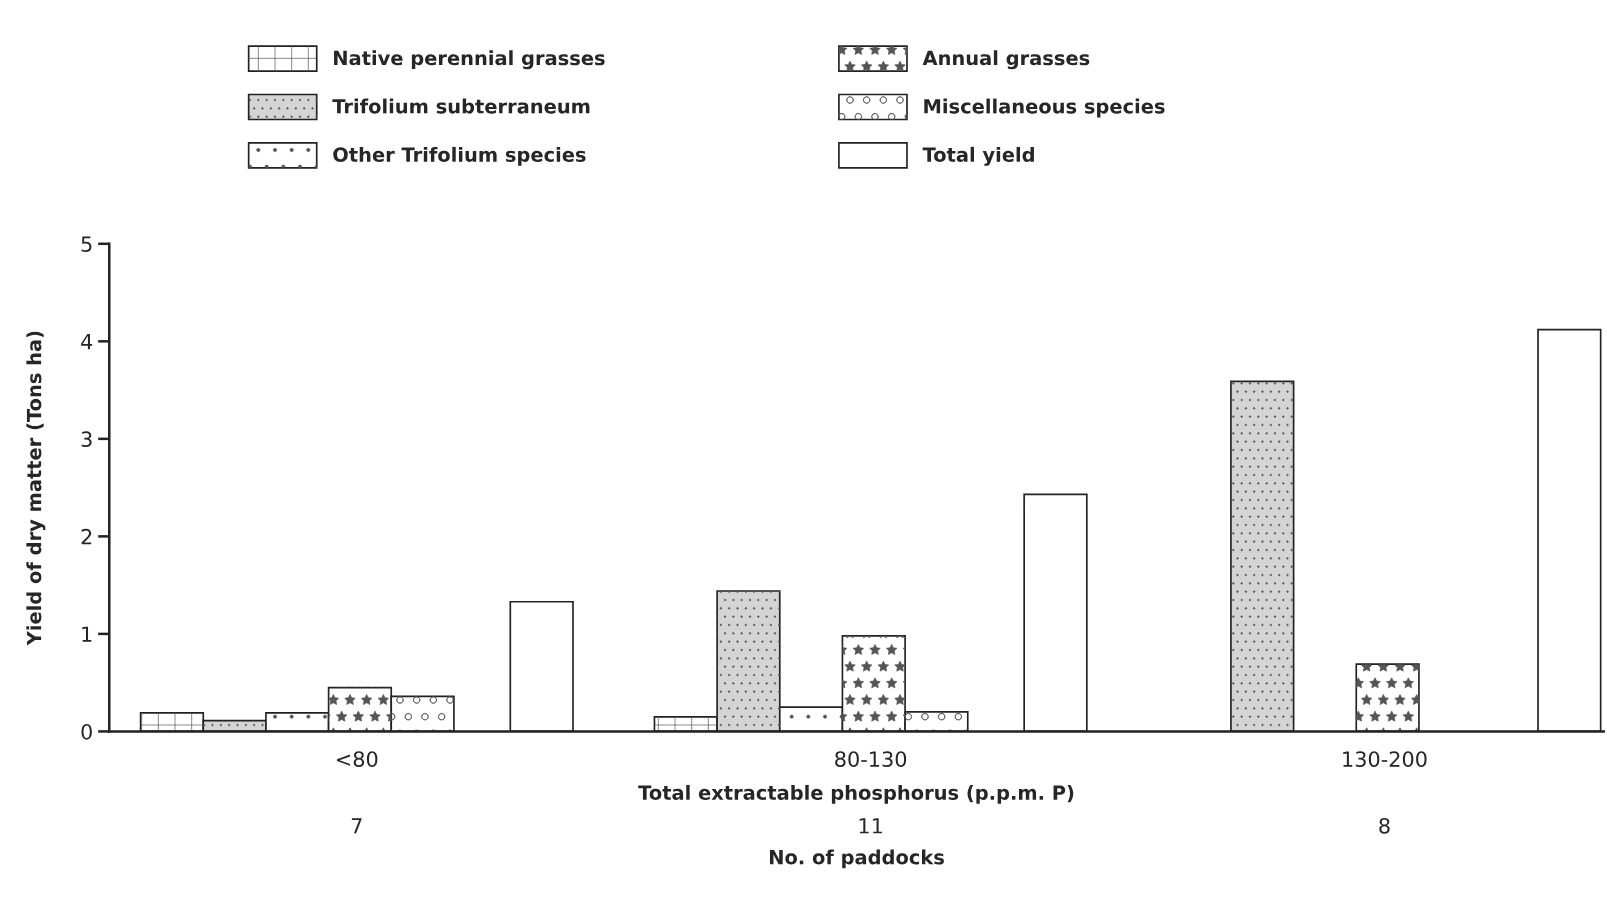 The height and width of the screenshot is (903, 1607). Describe the element at coordinates (469, 60) in the screenshot. I see `legend-label: Native perennial grasses` at that location.